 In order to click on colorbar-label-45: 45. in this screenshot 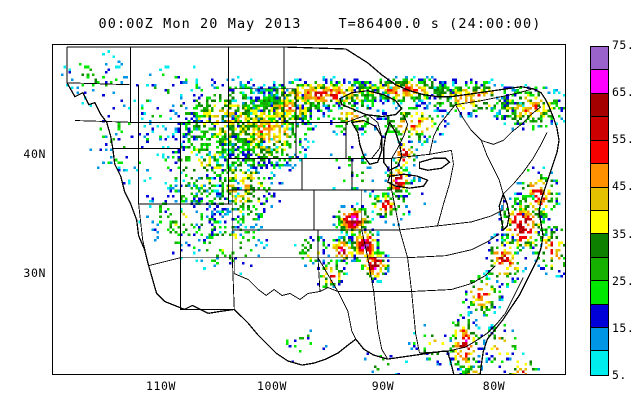, I will do `click(623, 186)`.